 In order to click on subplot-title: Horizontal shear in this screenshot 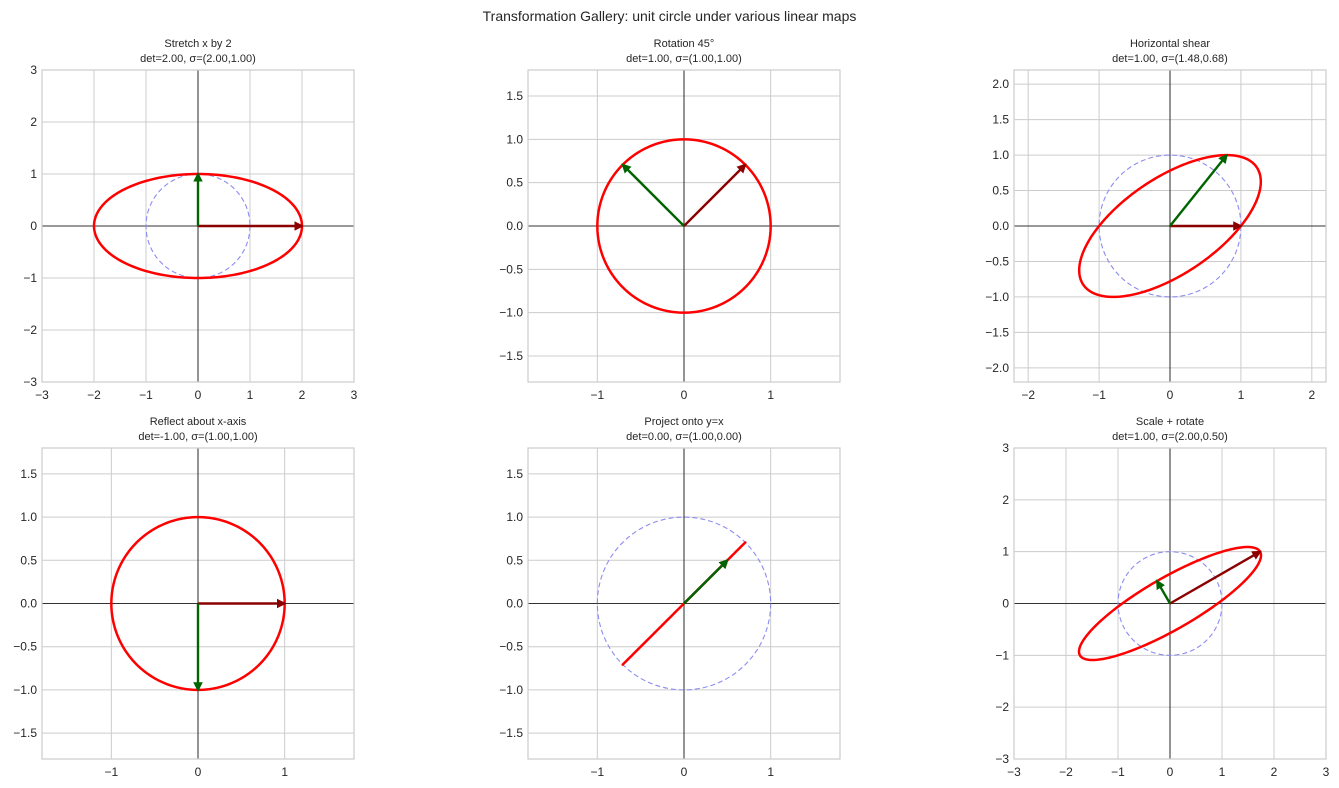, I will do `click(1170, 44)`.